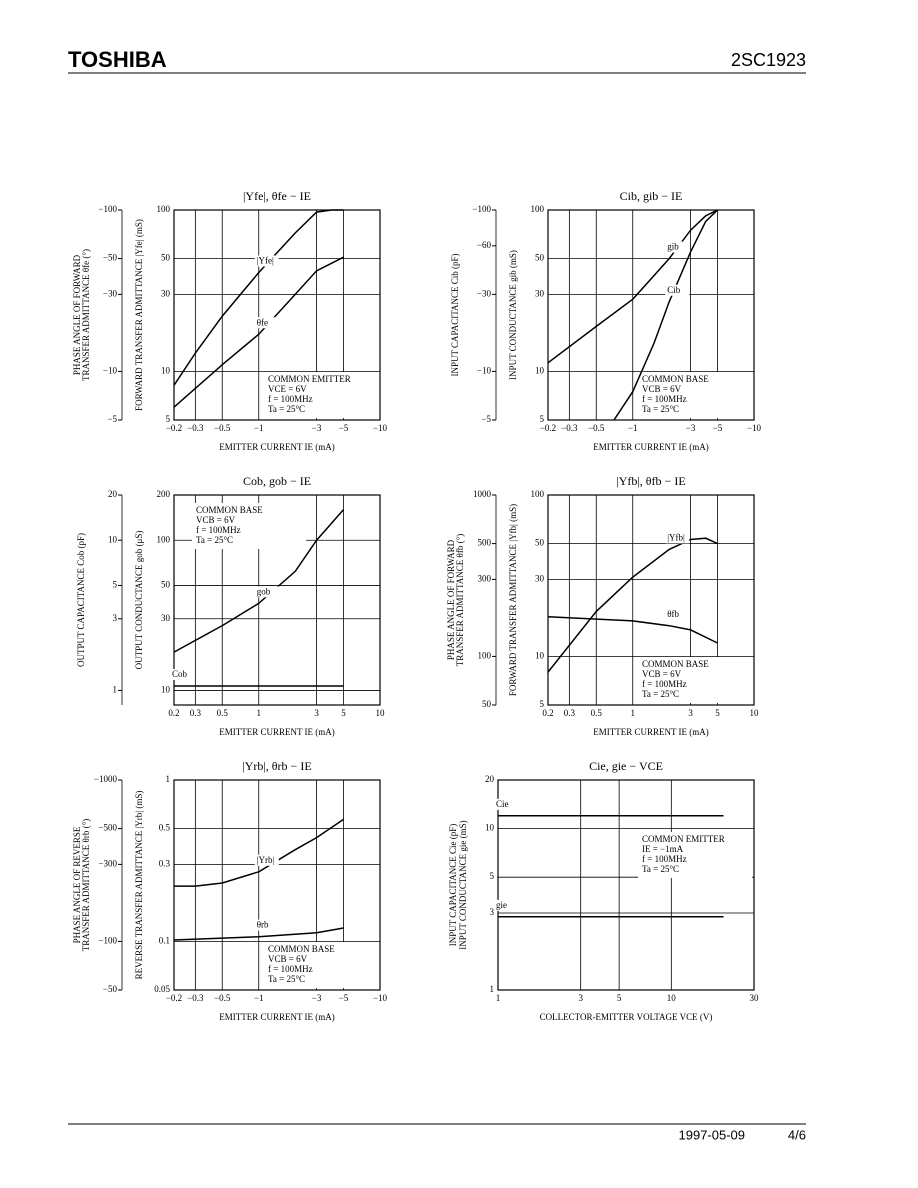 The height and width of the screenshot is (1188, 918). I want to click on y-tick-label: 0.1, so click(164, 940).